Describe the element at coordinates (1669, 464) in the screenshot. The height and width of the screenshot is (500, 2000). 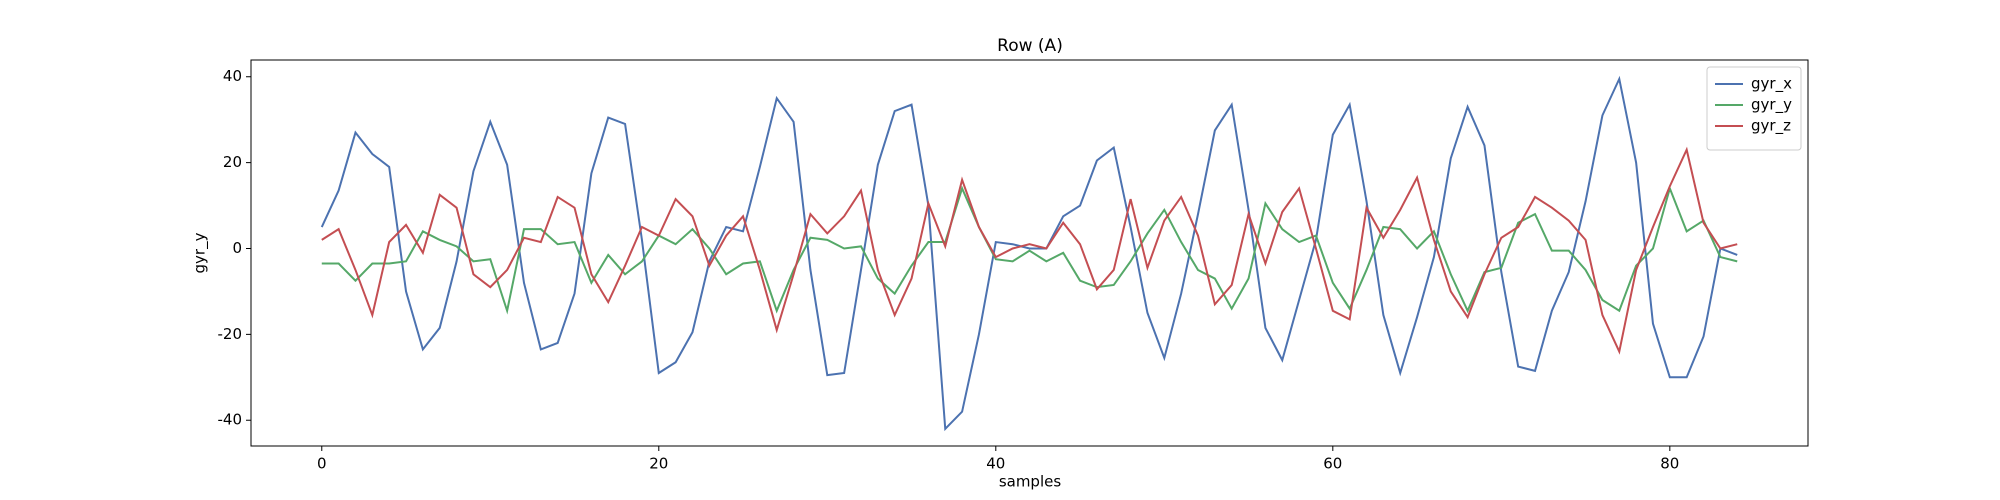
I see `x-tick-label: 80` at that location.